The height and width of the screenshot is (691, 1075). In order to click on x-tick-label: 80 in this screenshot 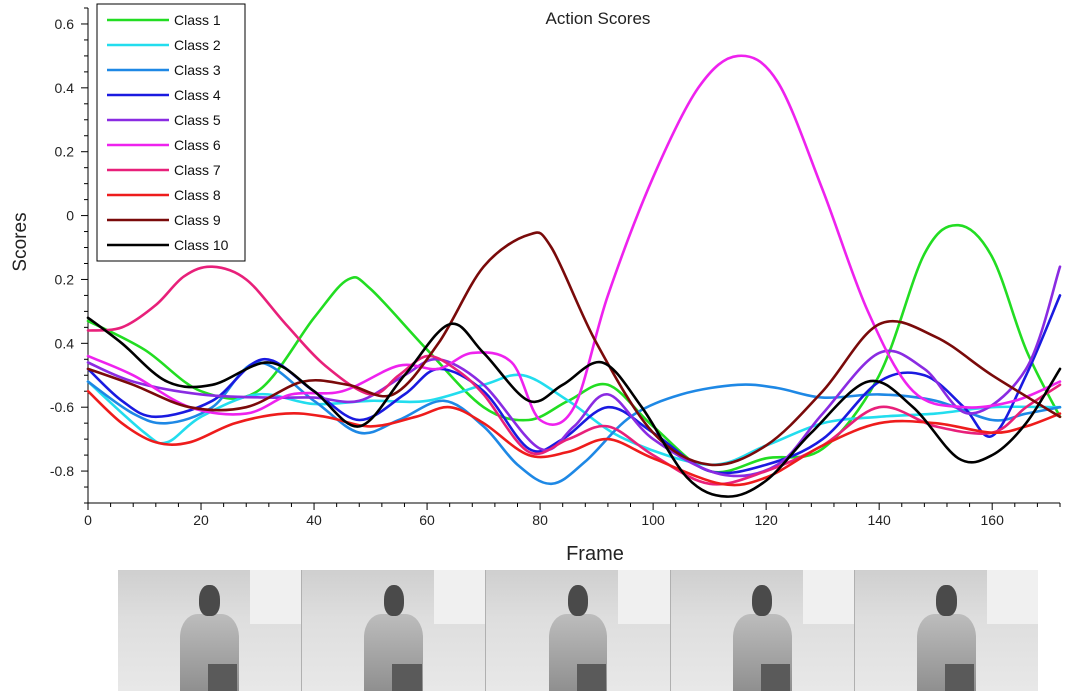, I will do `click(540, 520)`.